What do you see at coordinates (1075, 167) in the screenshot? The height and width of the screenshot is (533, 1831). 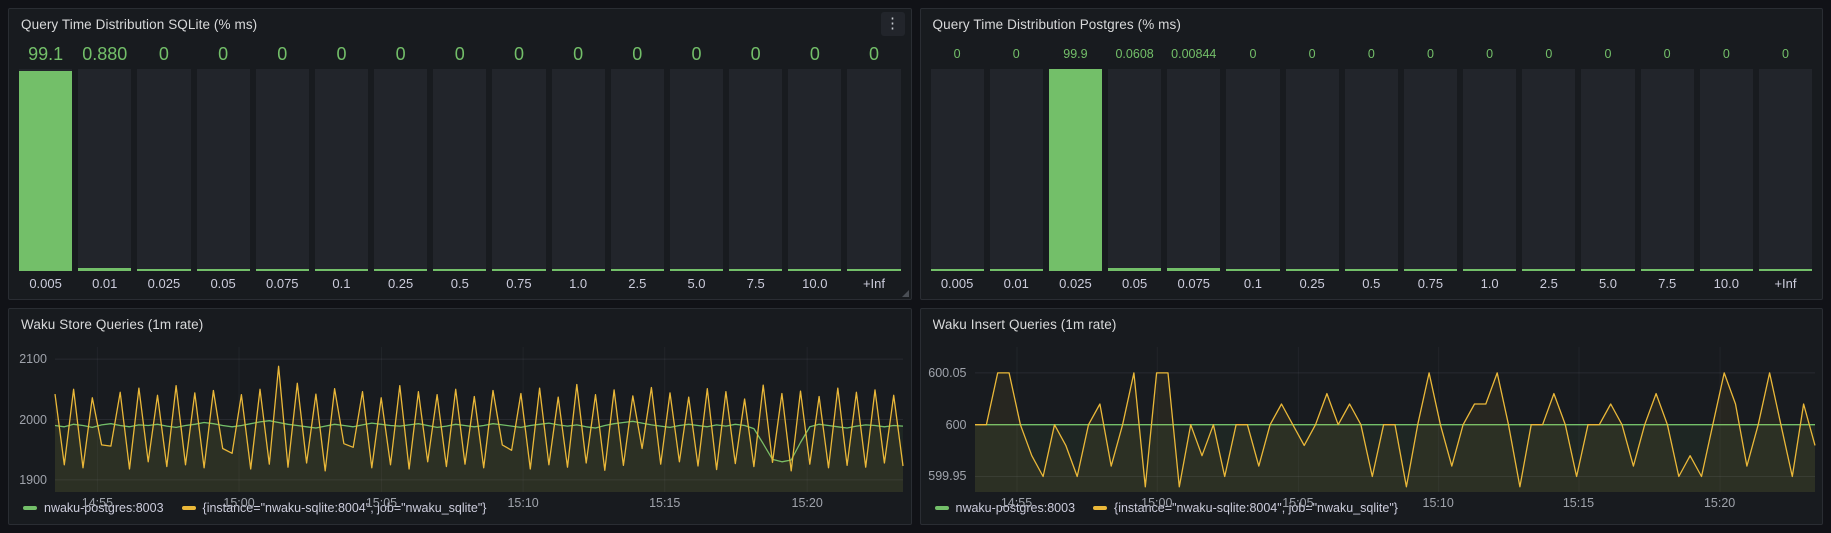 I see `hist-bar-0.025: 99.9 0.025` at bounding box center [1075, 167].